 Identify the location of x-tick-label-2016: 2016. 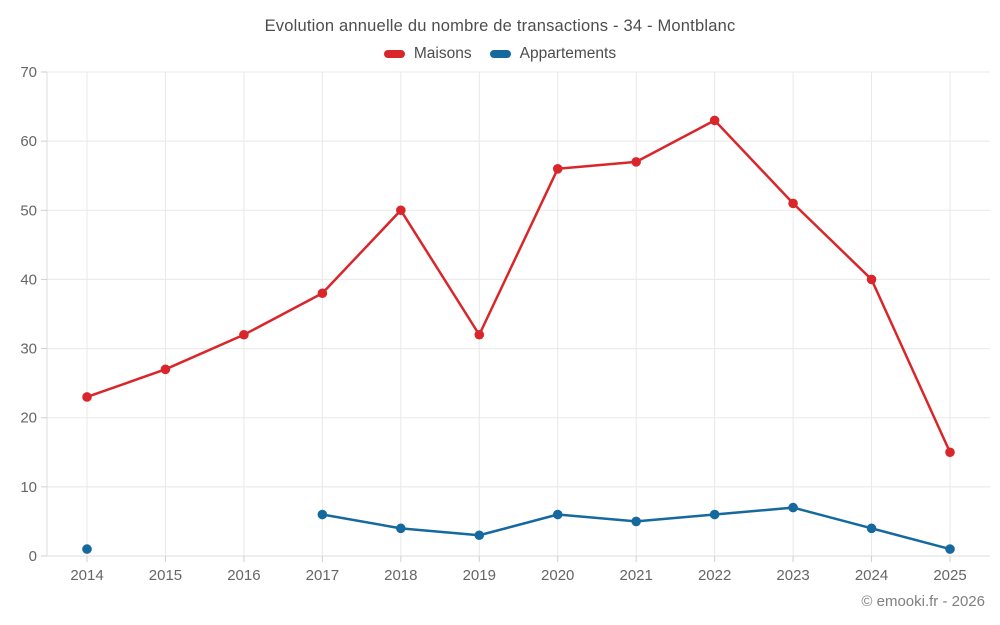
(243, 575).